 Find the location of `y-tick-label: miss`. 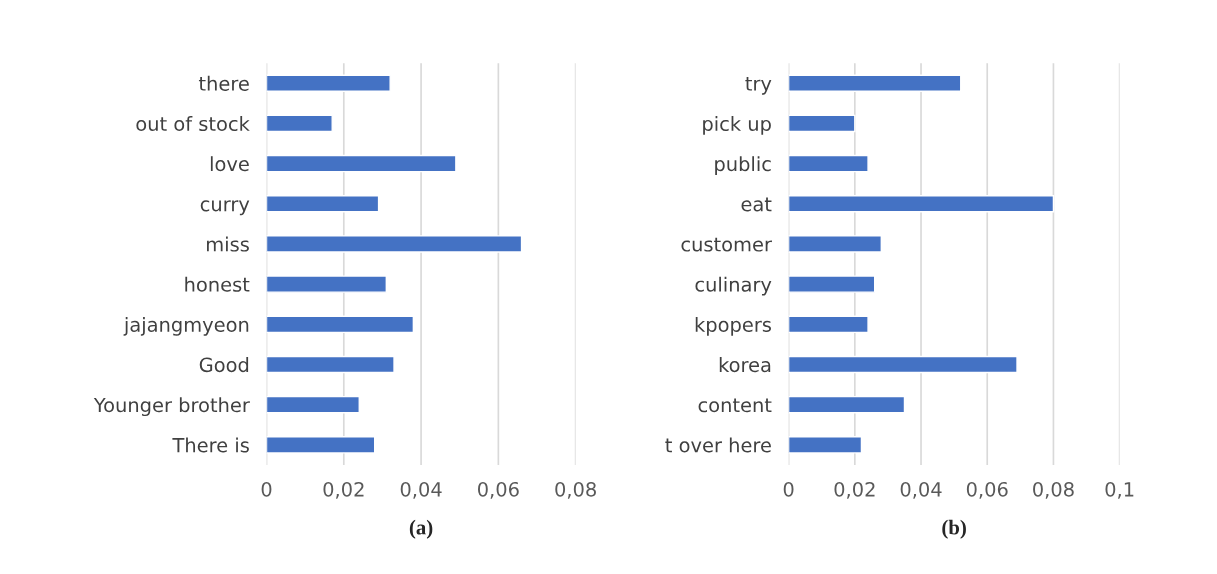

y-tick-label: miss is located at coordinates (228, 244).